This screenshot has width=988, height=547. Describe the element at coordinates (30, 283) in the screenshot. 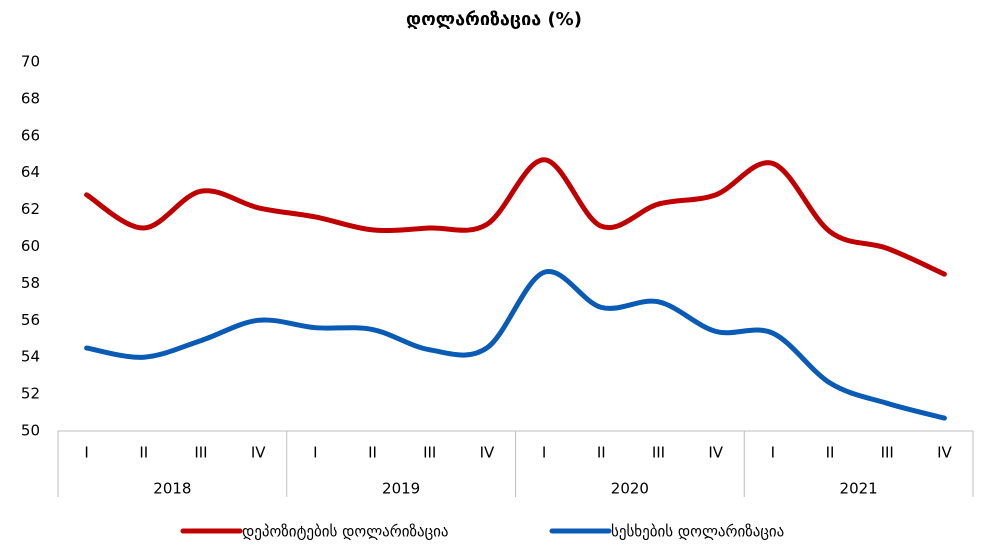

I see `y-tick-label: 58` at that location.